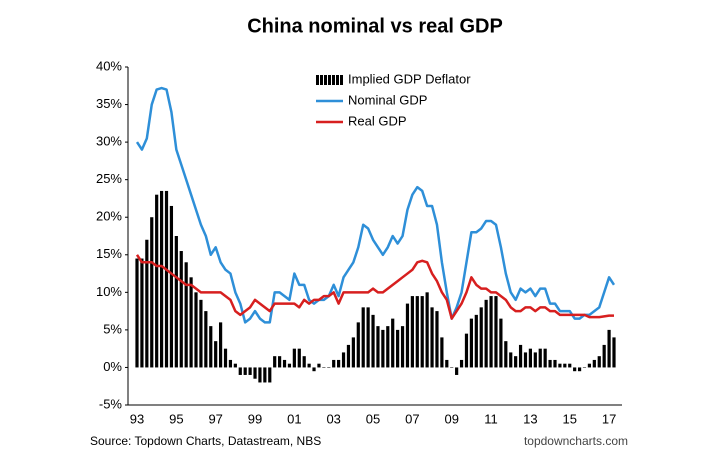  Describe the element at coordinates (375, 26) in the screenshot. I see `chart-title: China nominal vs real GDP` at that location.